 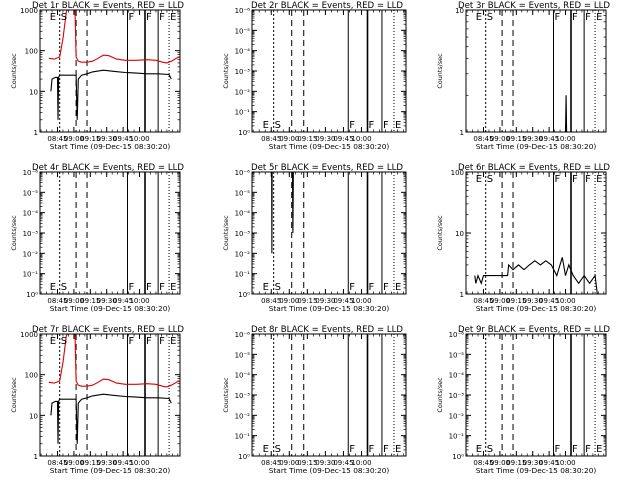 What do you see at coordinates (108, 6) in the screenshot?
I see `panel-title: Det 1r BLACK = Events, RED = LLD` at bounding box center [108, 6].